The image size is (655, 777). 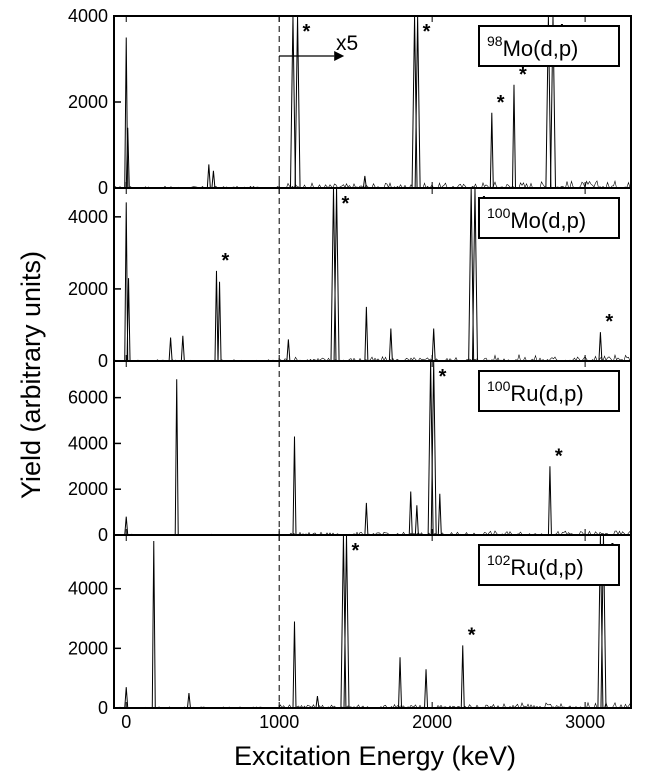 What do you see at coordinates (585, 722) in the screenshot?
I see `x-tick-label: 3000` at bounding box center [585, 722].